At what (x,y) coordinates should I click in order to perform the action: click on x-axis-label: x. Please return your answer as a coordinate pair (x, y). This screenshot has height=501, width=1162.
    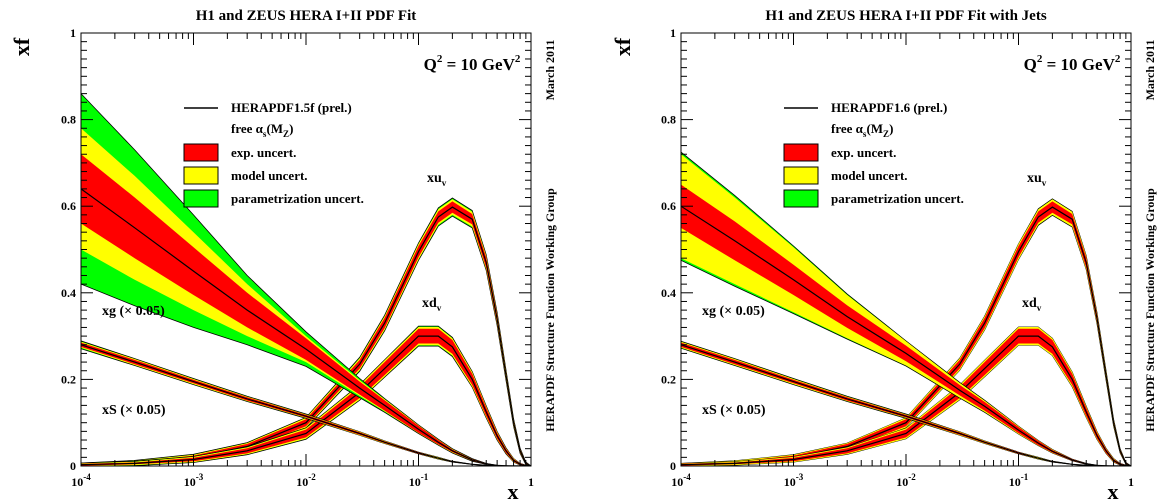
    Looking at the image, I should click on (1113, 490).